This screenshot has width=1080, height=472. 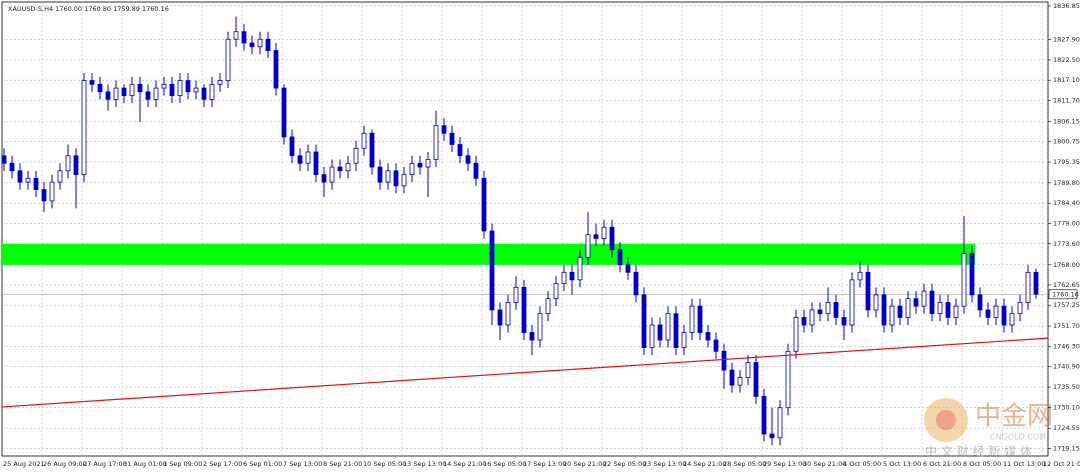 I want to click on x-tick-label: 1 Sep 09:00, so click(x=182, y=464).